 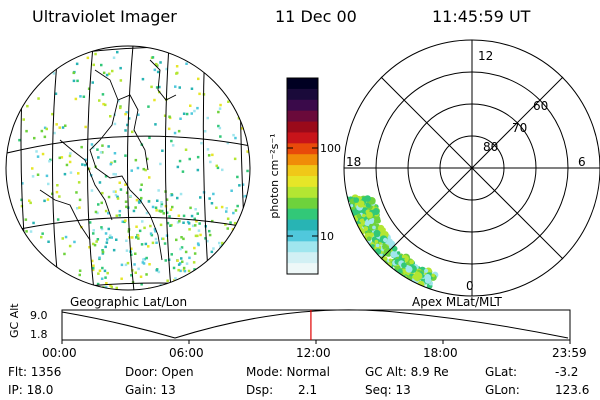 What do you see at coordinates (159, 372) in the screenshot?
I see `door-status: Door: Open` at bounding box center [159, 372].